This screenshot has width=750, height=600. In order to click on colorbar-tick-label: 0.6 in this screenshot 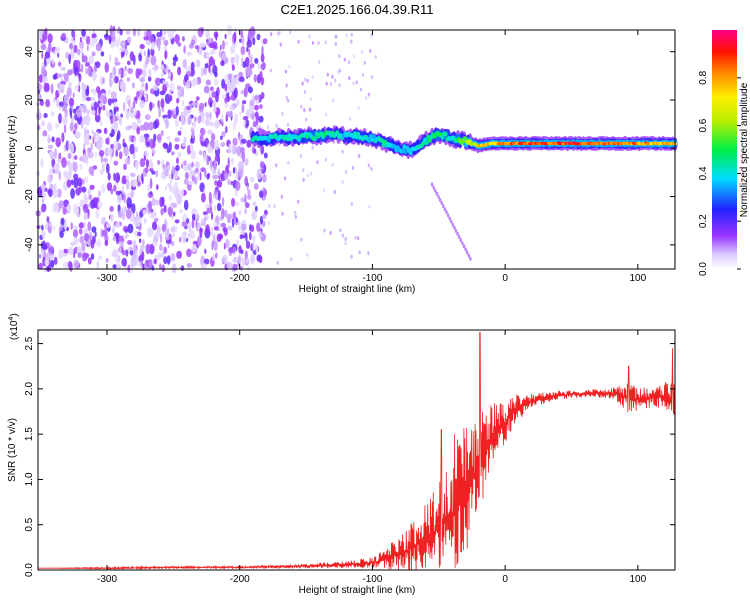, I will do `click(703, 125)`.